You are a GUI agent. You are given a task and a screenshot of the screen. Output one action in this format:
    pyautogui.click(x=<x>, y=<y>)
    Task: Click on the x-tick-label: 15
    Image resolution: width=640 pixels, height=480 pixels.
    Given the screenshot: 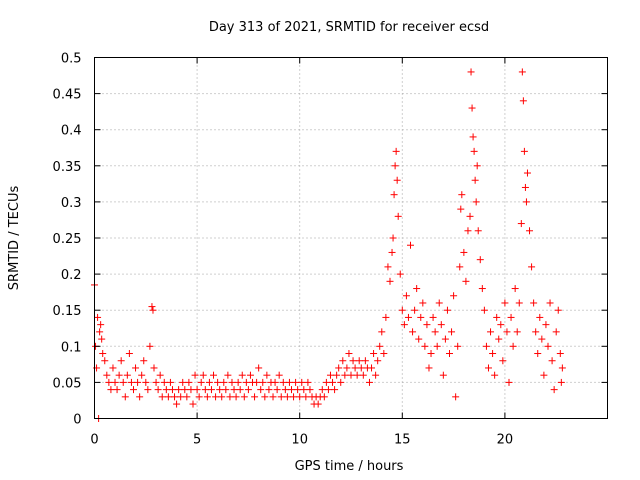 What is the action you would take?
    pyautogui.click(x=402, y=440)
    